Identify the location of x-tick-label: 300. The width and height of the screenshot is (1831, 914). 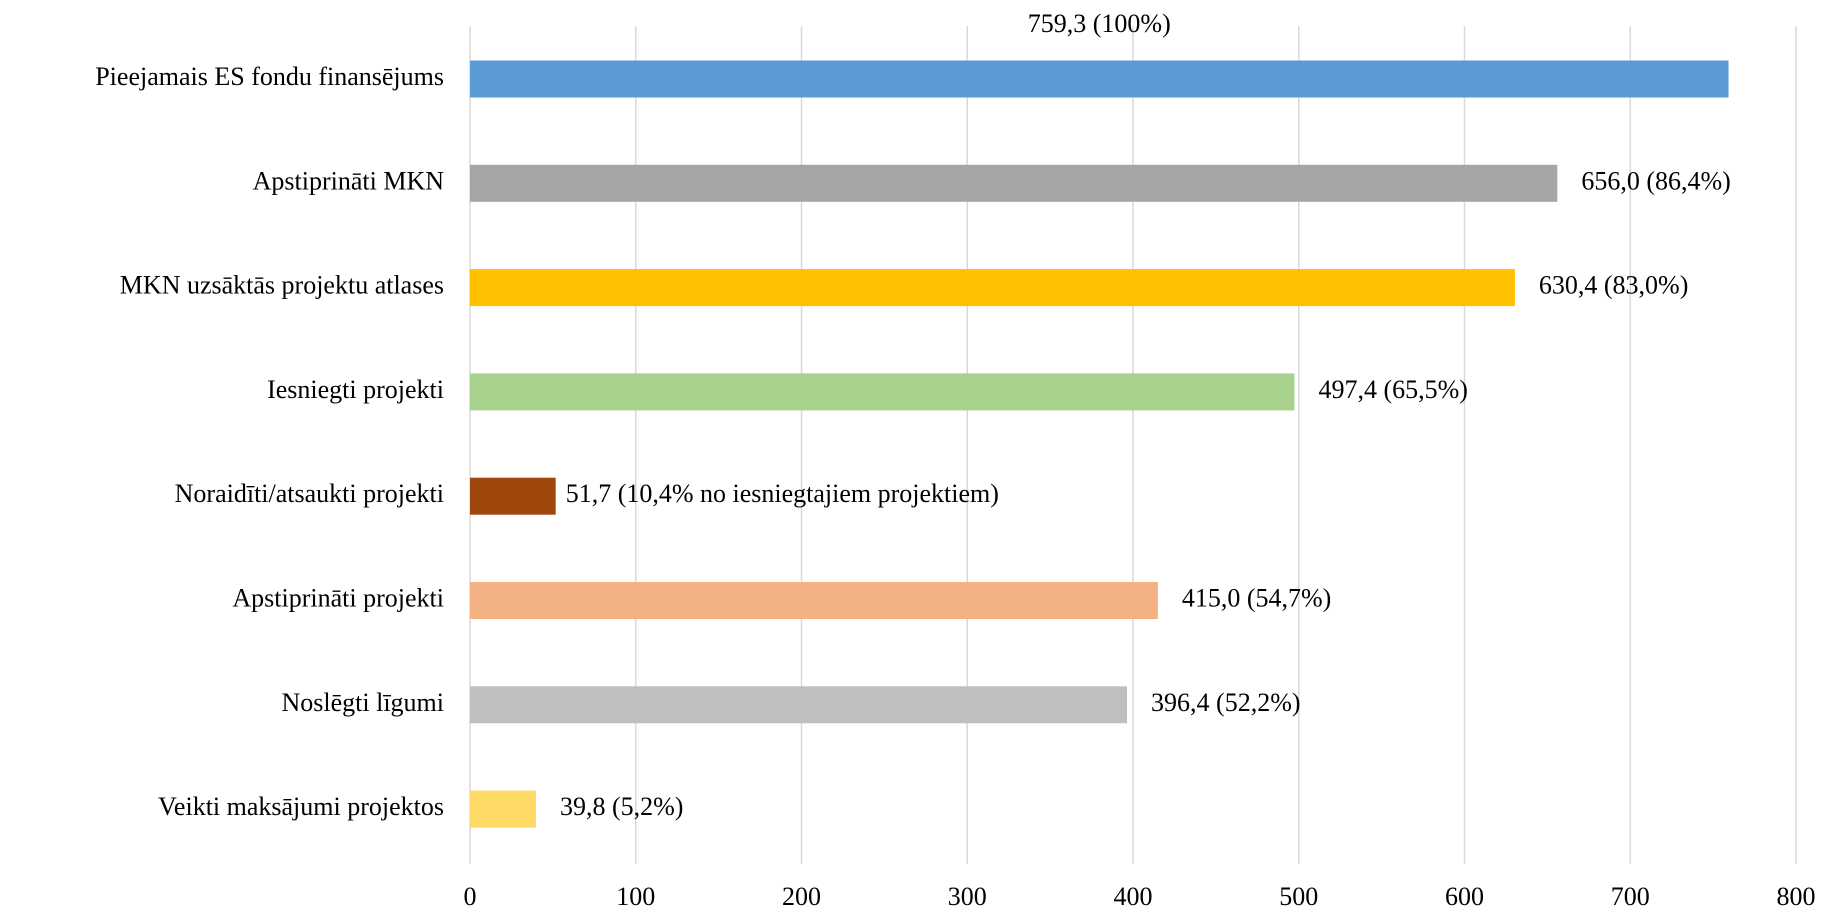
(967, 896).